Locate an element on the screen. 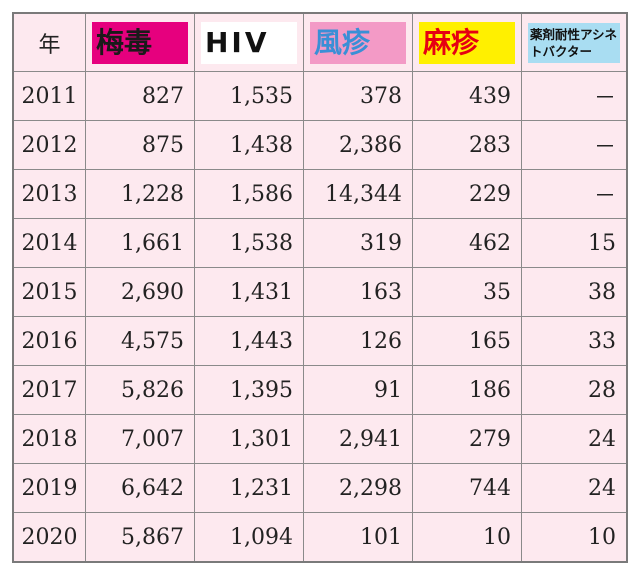 The width and height of the screenshot is (628, 563). rubella-cell: 126 is located at coordinates (358, 341).